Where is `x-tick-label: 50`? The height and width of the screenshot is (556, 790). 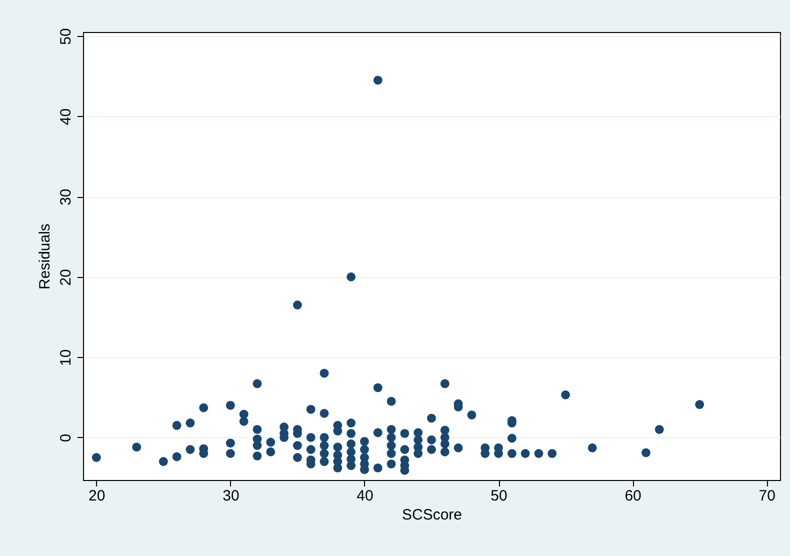 x-tick-label: 50 is located at coordinates (499, 496).